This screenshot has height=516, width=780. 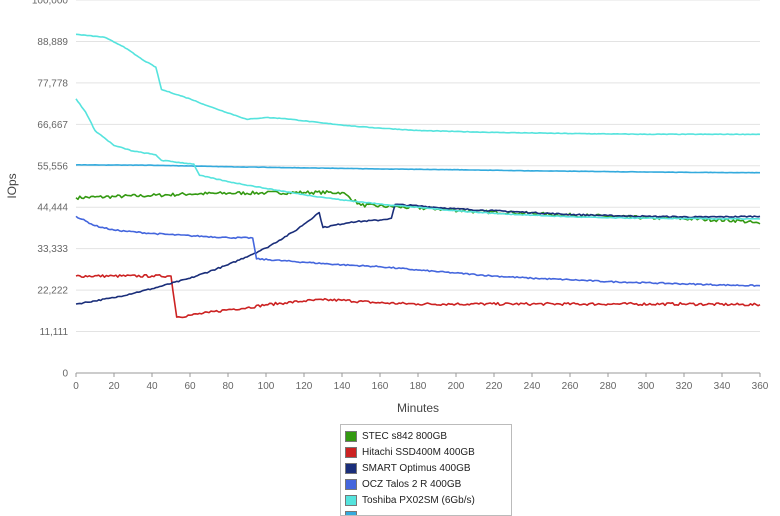 I want to click on x-tick-label: 340, so click(x=722, y=386).